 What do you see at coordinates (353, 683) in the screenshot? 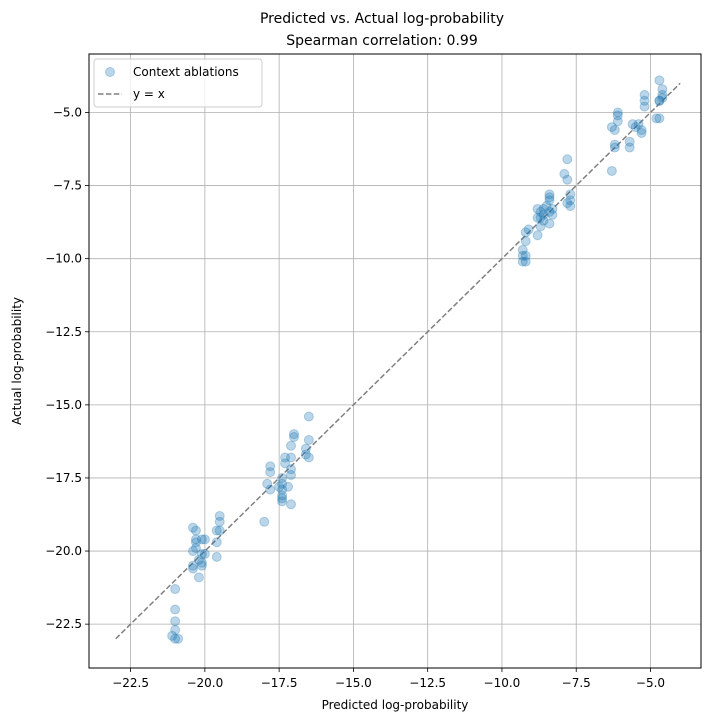
I see `x-tick-label: −15.0` at bounding box center [353, 683].